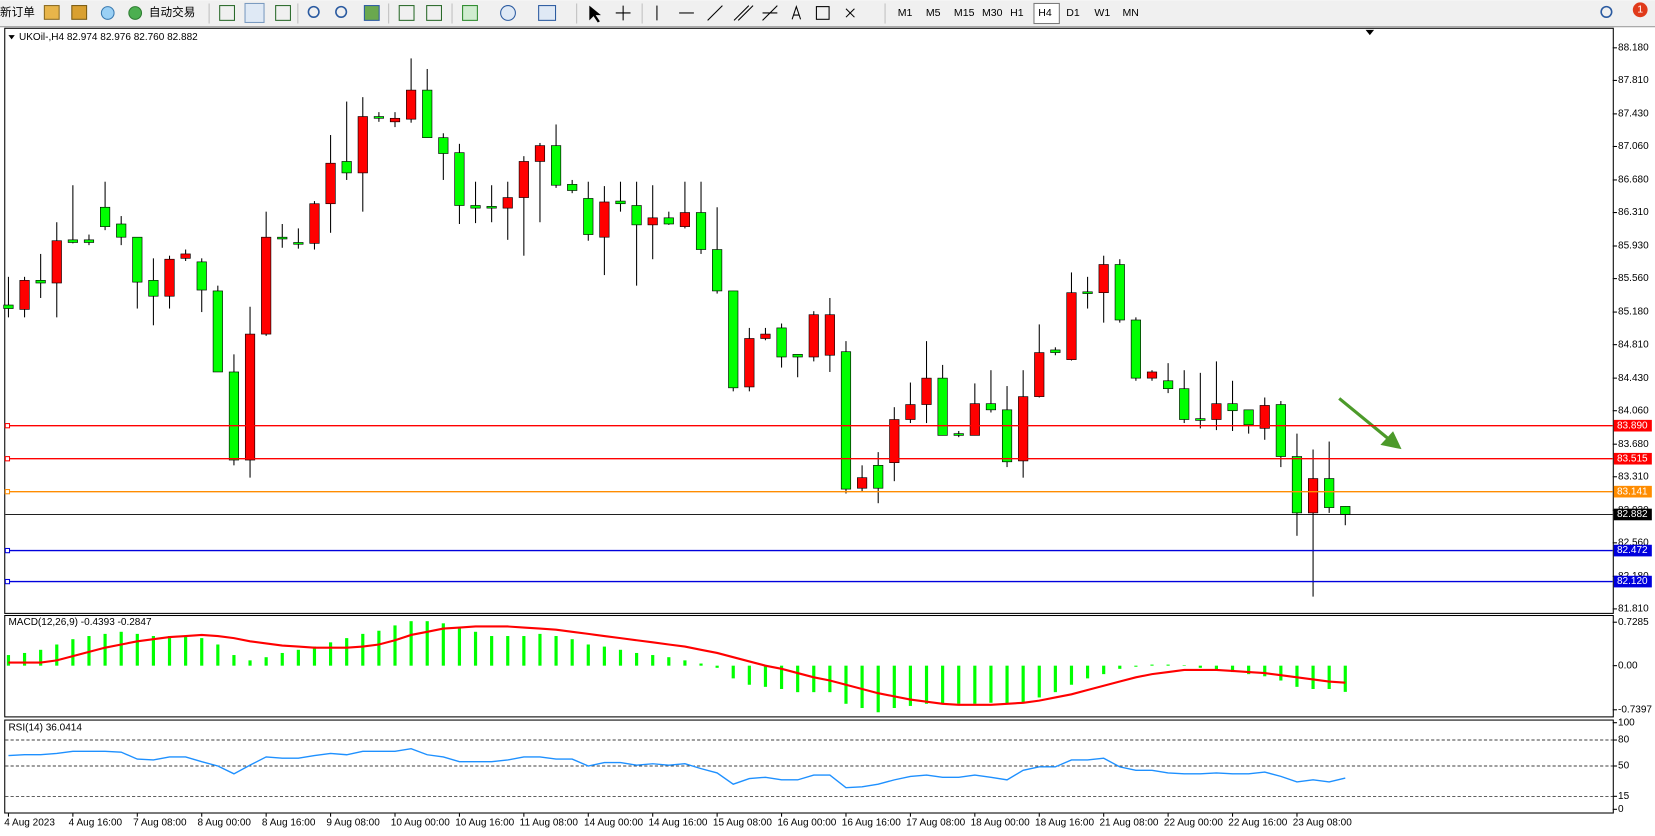  What do you see at coordinates (484, 823) in the screenshot?
I see `x-tick-label: 10 Aug 16:00` at bounding box center [484, 823].